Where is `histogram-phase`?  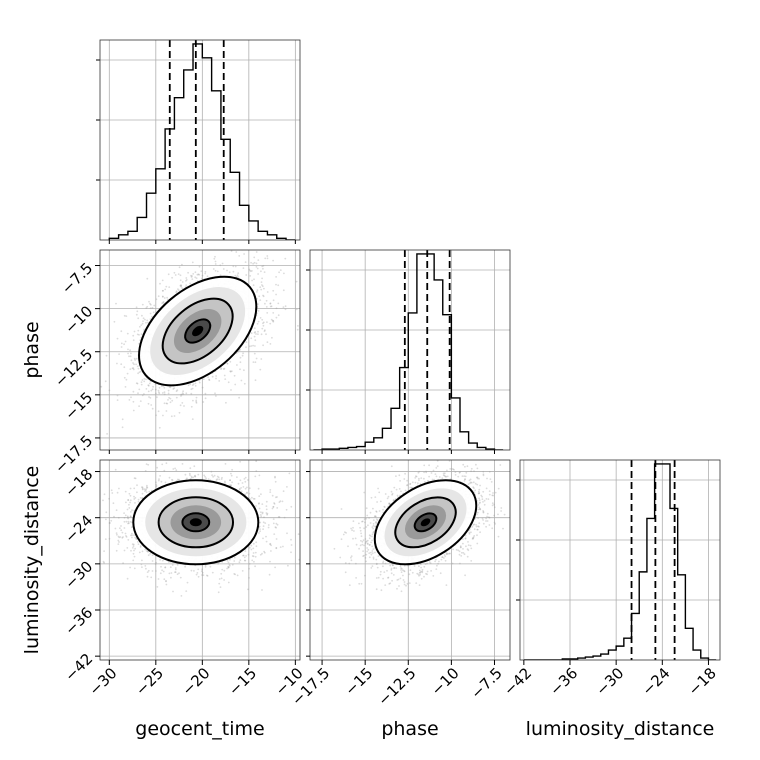
histogram-phase is located at coordinates (408, 351).